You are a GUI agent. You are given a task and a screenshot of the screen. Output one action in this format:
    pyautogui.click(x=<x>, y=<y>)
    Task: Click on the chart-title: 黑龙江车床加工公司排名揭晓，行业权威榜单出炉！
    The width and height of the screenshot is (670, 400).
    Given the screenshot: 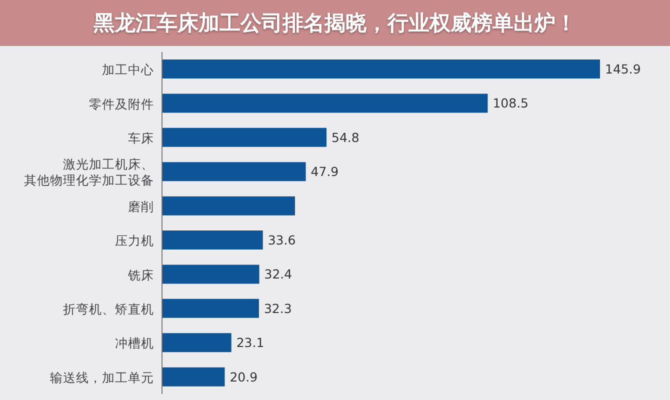 What is the action you would take?
    pyautogui.click(x=335, y=23)
    